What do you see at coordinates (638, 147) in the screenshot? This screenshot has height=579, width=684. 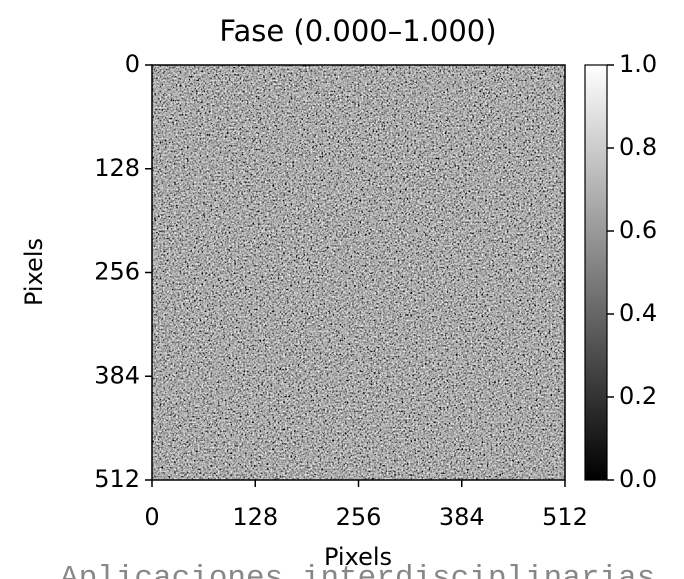 I see `colorbar-tick-label: 0.8` at bounding box center [638, 147].